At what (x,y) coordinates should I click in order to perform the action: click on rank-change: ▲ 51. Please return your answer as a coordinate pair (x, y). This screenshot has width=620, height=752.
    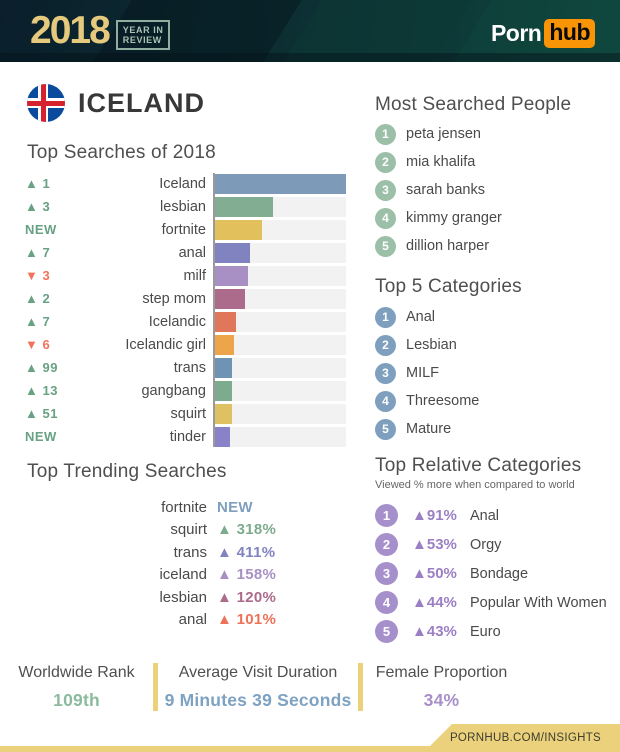
    Looking at the image, I should click on (41, 413).